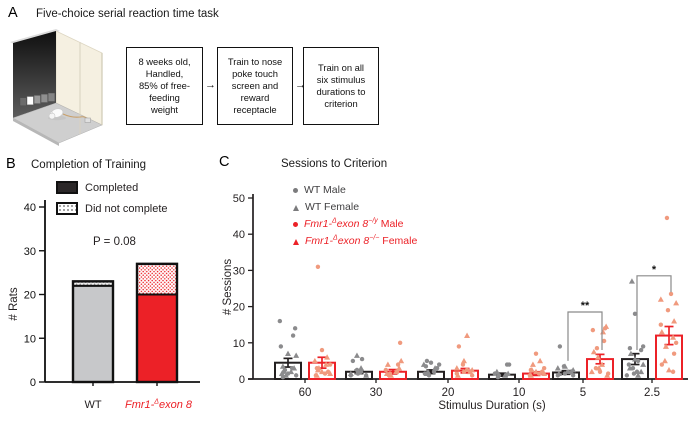 Image resolution: width=695 pixels, height=422 pixels. I want to click on panel-a-title: Five-choice serial reaction time task, so click(127, 14).